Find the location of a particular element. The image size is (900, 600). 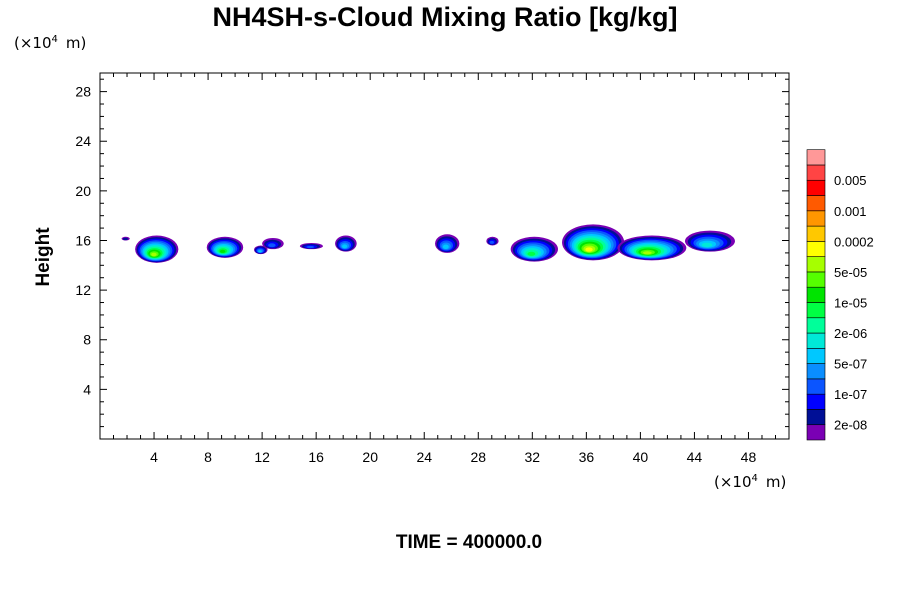

x-axis-unit: (×104 m) is located at coordinates (750, 482).